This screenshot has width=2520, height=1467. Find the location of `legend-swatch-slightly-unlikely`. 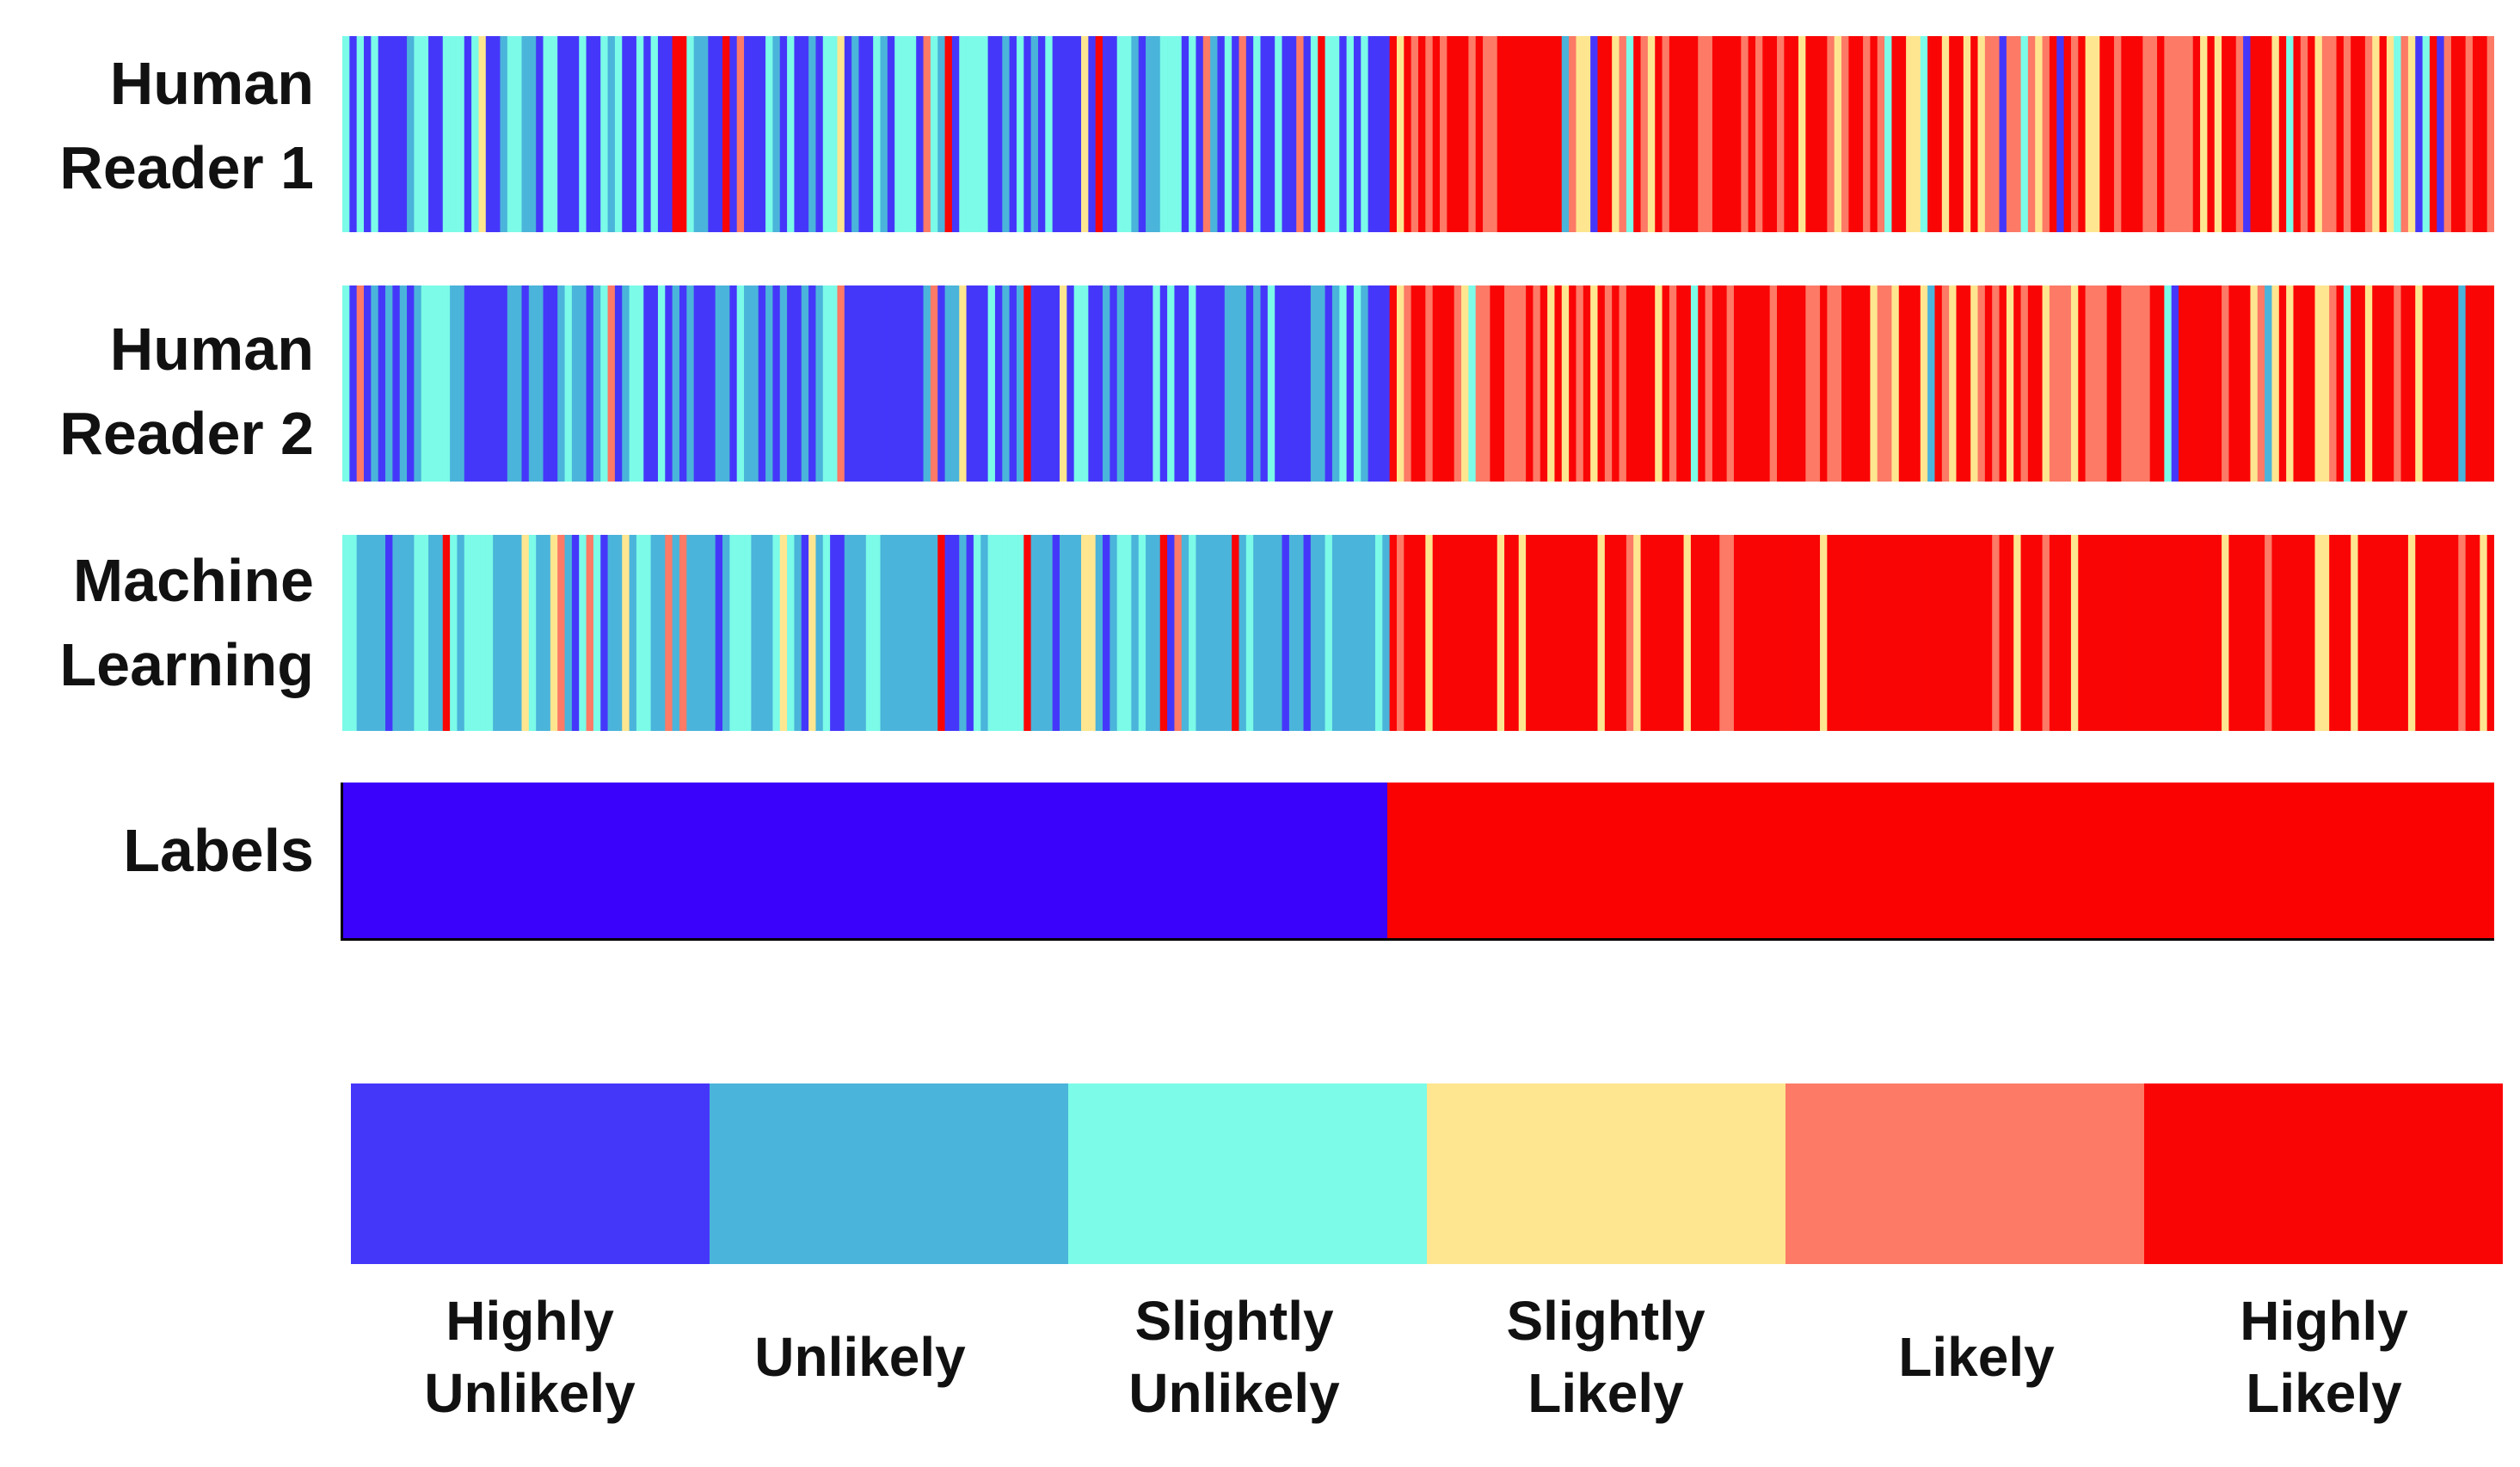

legend-swatch-slightly-unlikely is located at coordinates (1247, 1173).